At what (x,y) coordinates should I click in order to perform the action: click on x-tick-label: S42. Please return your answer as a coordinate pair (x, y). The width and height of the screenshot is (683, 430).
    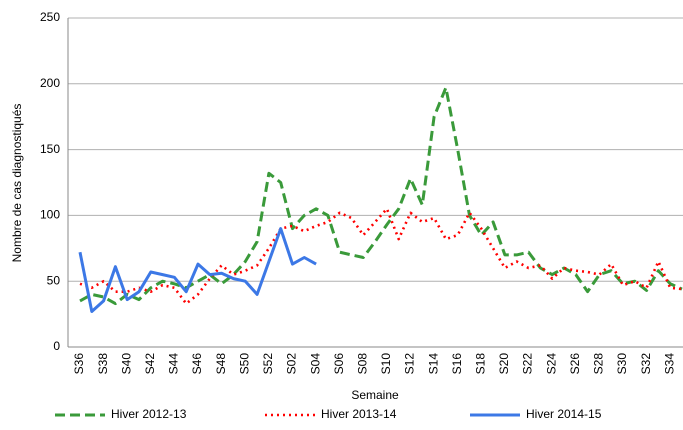
    Looking at the image, I should click on (150, 364).